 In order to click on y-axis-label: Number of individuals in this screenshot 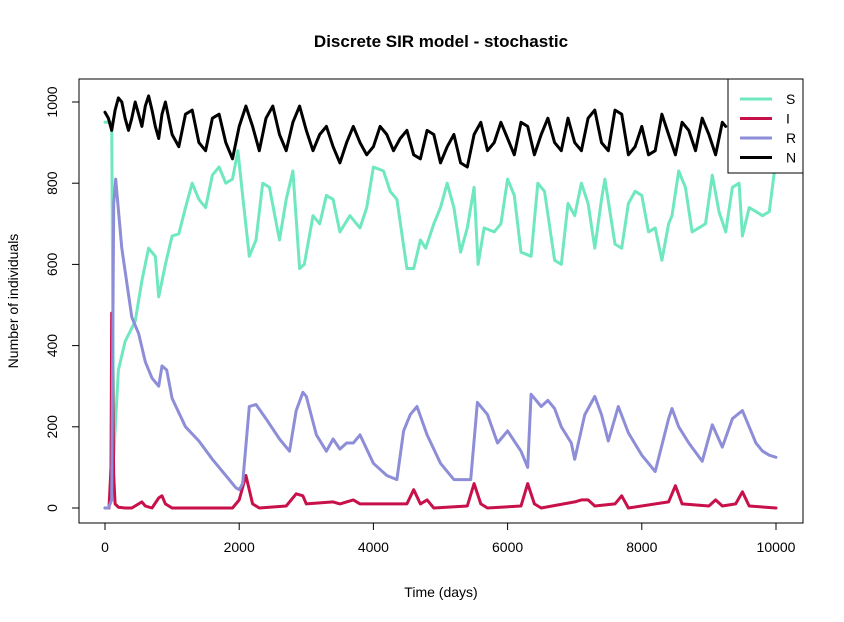, I will do `click(13, 301)`.